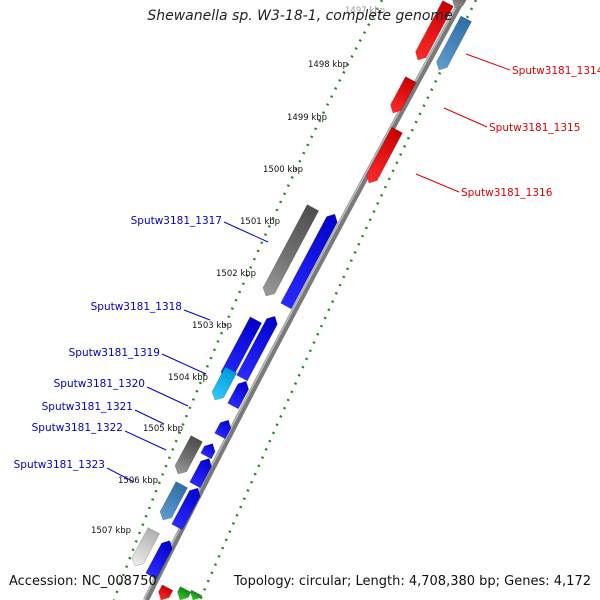  I want to click on kbp-tick-label: 1506 kbp, so click(138, 481).